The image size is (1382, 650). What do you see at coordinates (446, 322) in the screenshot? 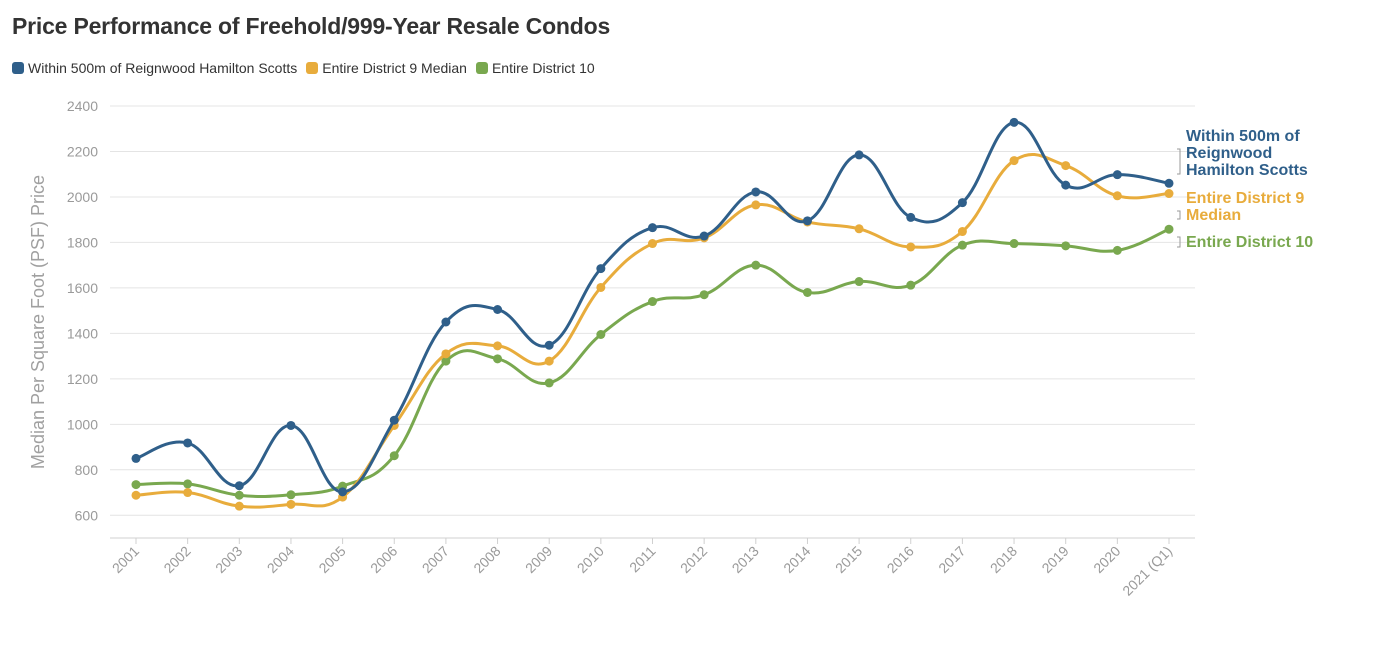
I see `data-point-s1-2007` at bounding box center [446, 322].